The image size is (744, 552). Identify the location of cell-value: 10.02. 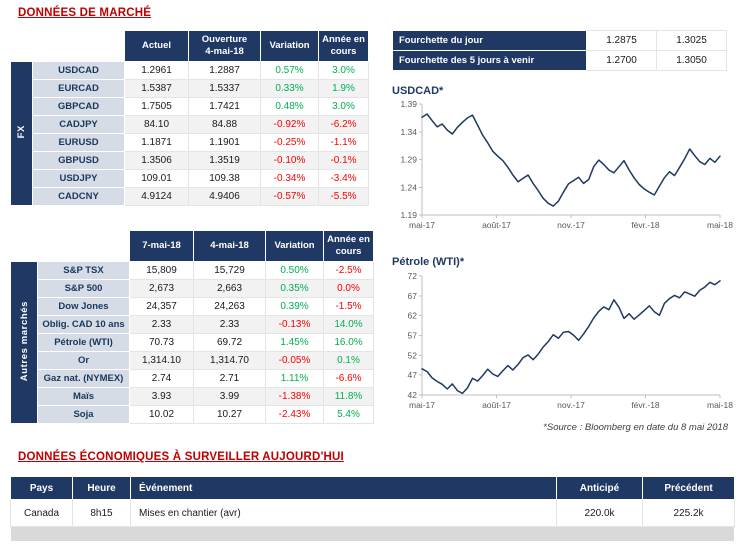
(161, 414).